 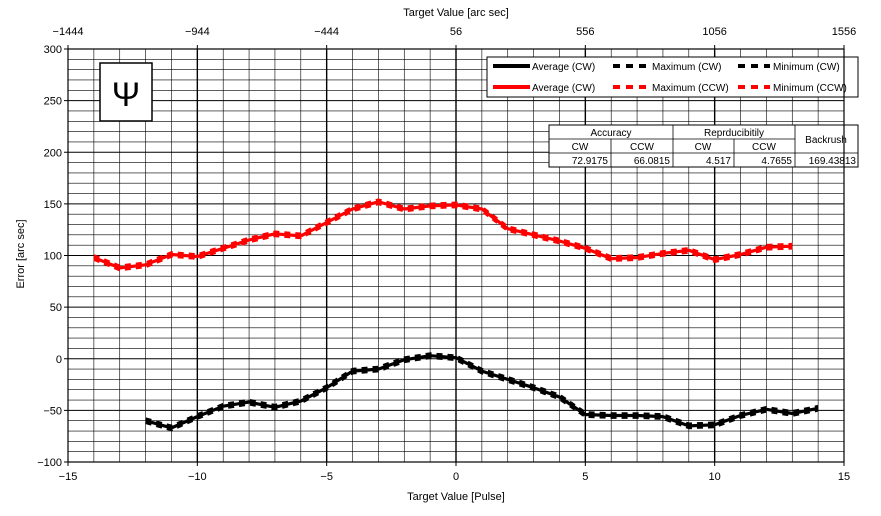 I want to click on legend-label-average-cw: Average (CW), so click(x=563, y=67).